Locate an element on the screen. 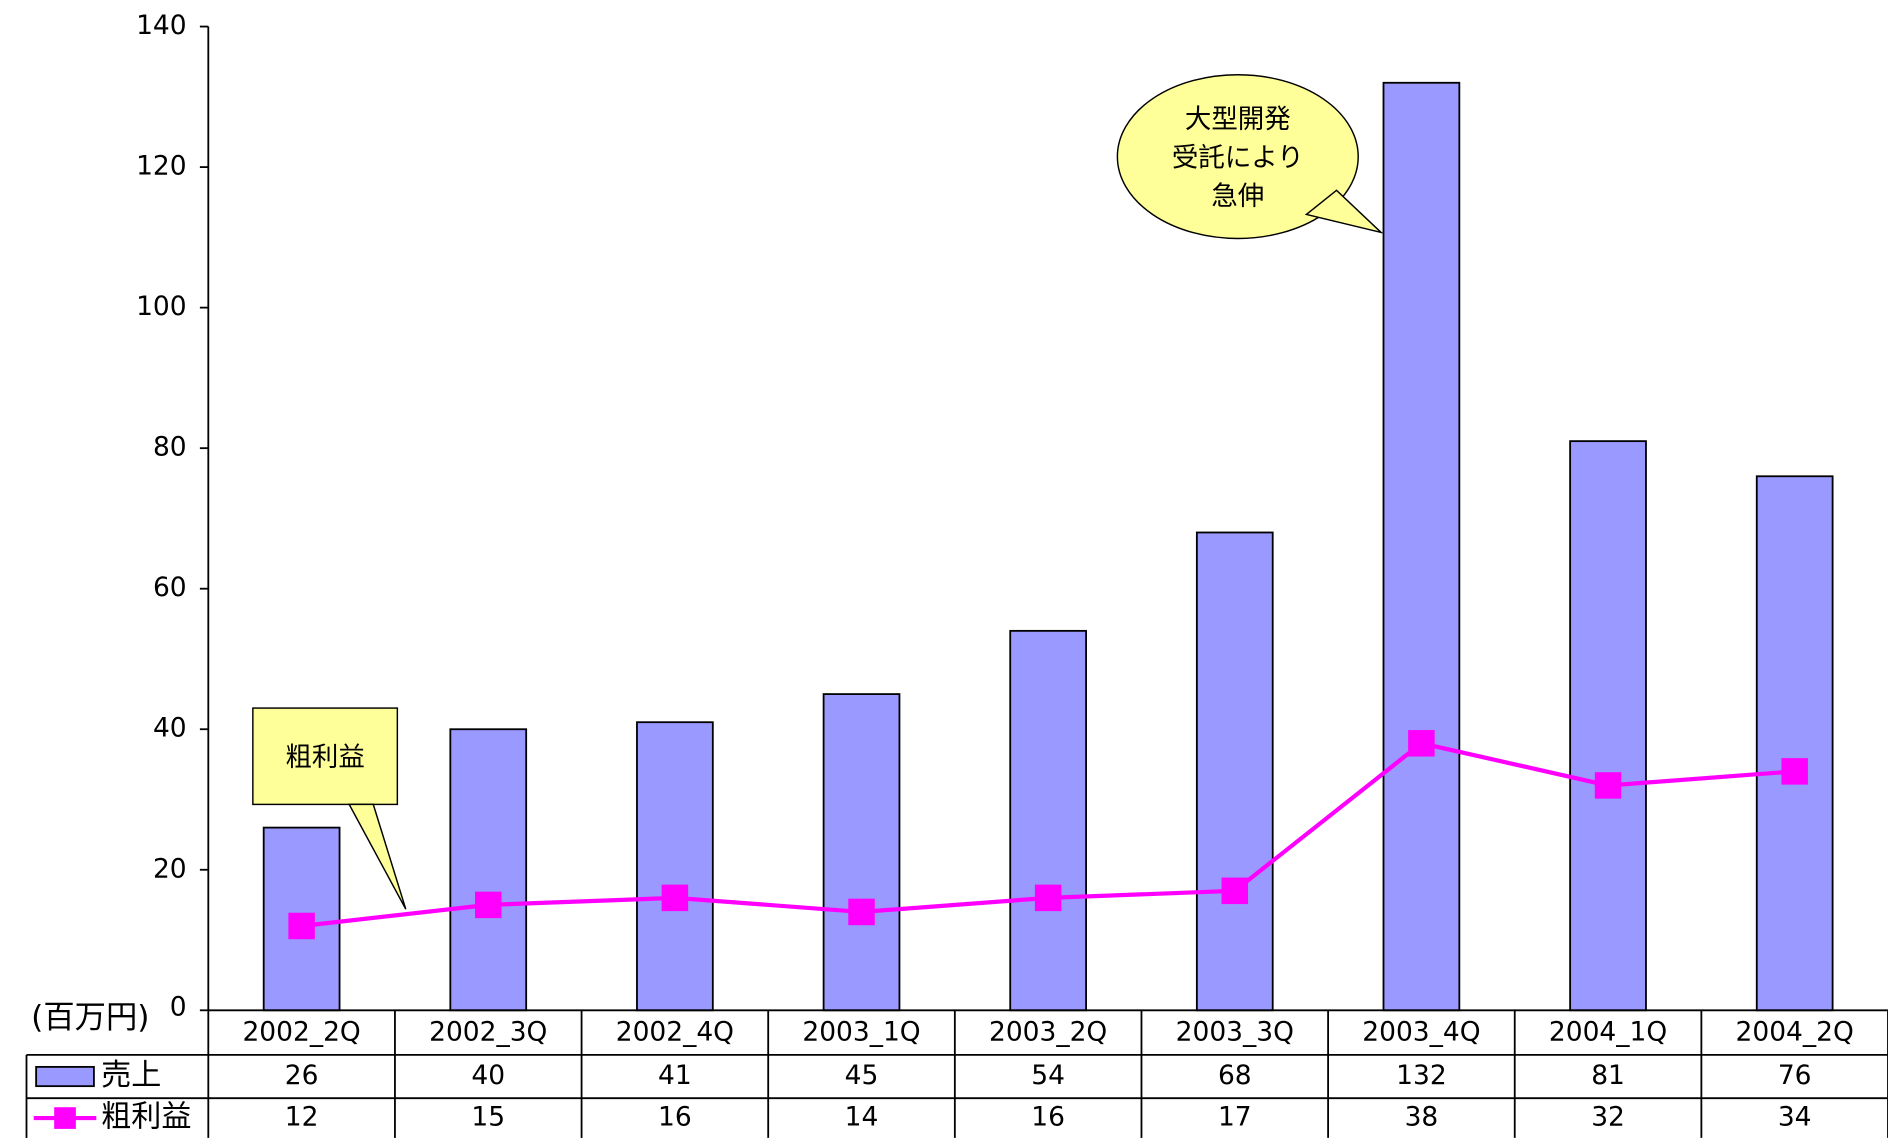 The height and width of the screenshot is (1138, 1888). x-tick-label: 2003_4Q is located at coordinates (1421, 1032).